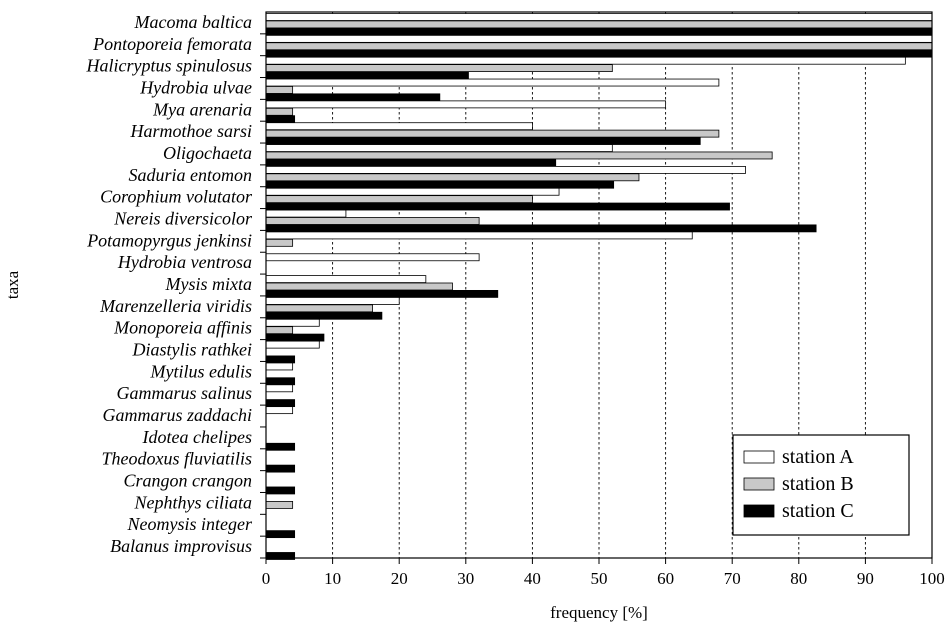 The height and width of the screenshot is (635, 947). I want to click on category-label: Potamopyrgus jenkinsi, so click(169, 240).